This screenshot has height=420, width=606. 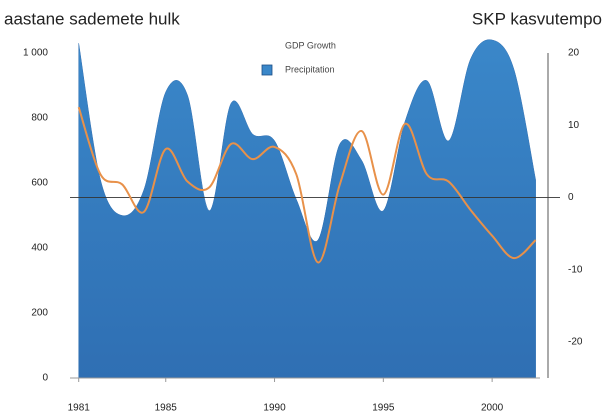 What do you see at coordinates (310, 45) in the screenshot?
I see `legend-label: GDP Growth` at bounding box center [310, 45].